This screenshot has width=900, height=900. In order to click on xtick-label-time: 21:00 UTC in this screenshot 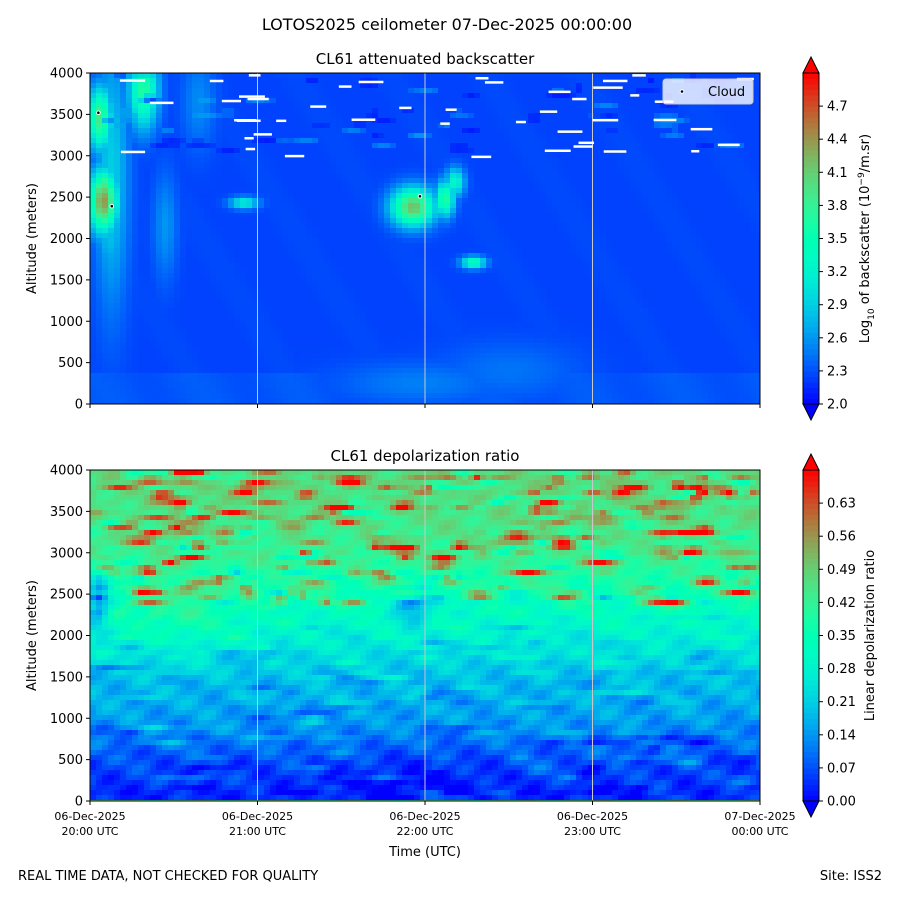, I will do `click(257, 831)`.